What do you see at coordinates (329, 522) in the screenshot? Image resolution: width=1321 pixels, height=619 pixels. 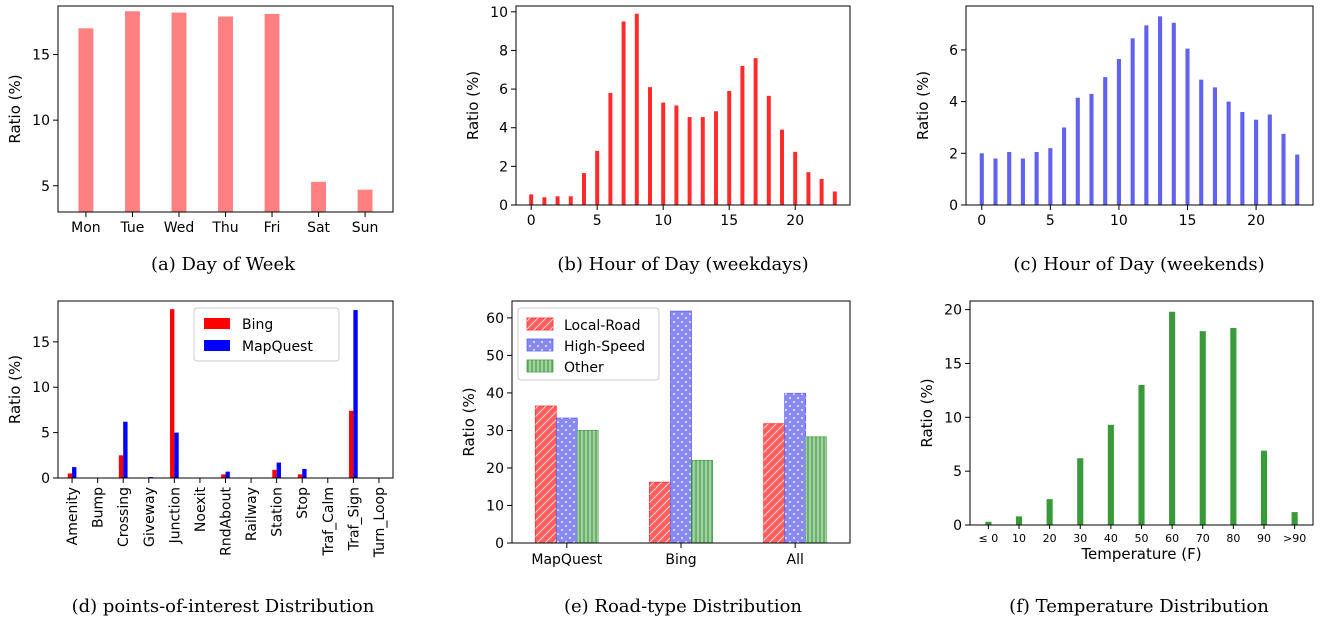 I see `x-tick-label: Traf_Calm` at bounding box center [329, 522].